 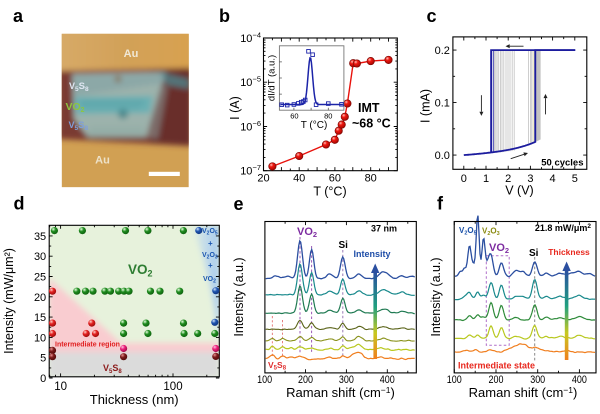 I want to click on svg-text: V (V), so click(x=519, y=191).